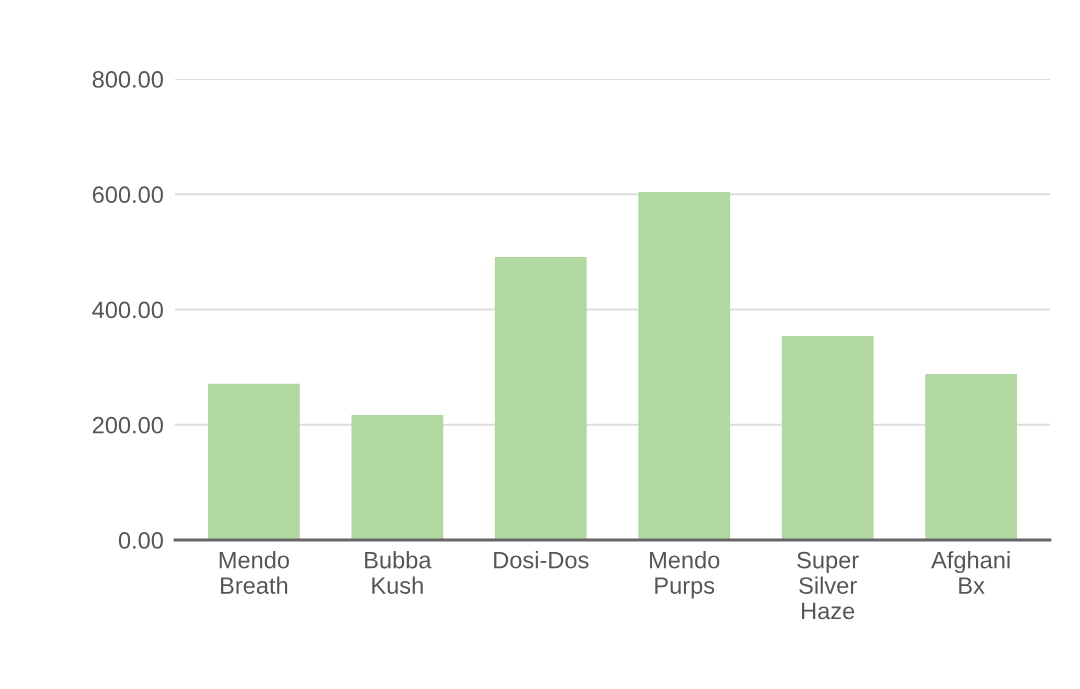 Image resolution: width=1080 pixels, height=689 pixels. Describe the element at coordinates (127, 195) in the screenshot. I see `y-tick-label: 600.00` at that location.